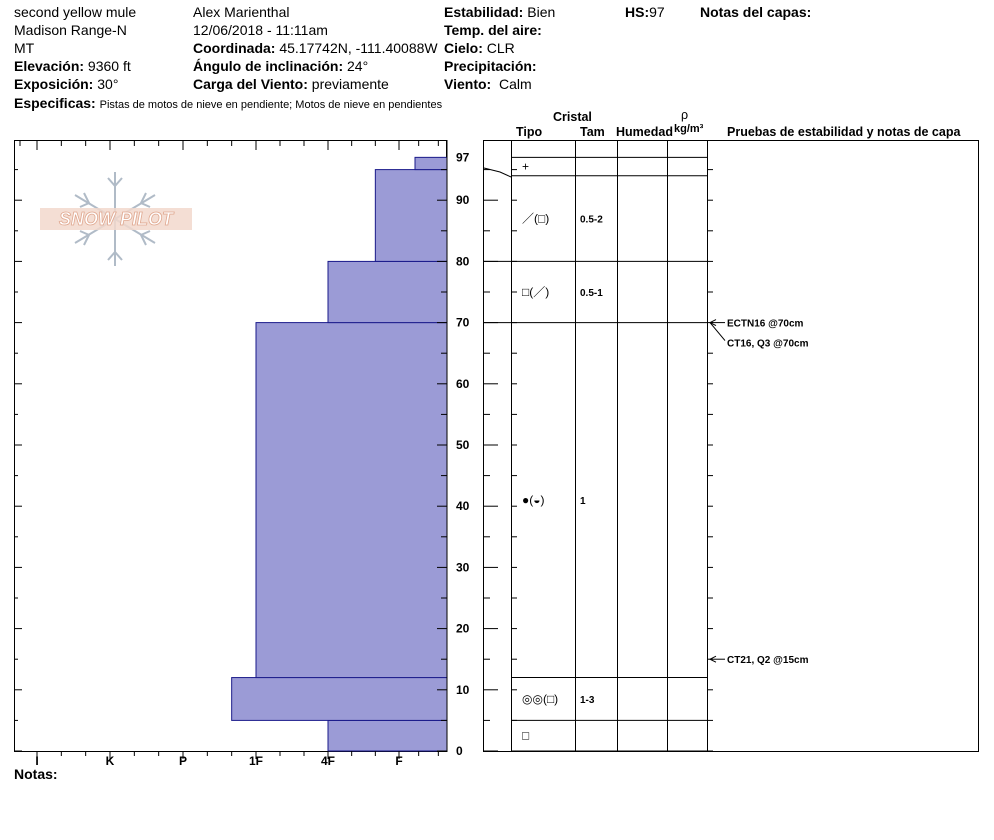  Describe the element at coordinates (260, 30) in the screenshot. I see `observation-datetime: 12/06/2018 - 11:11am` at that location.